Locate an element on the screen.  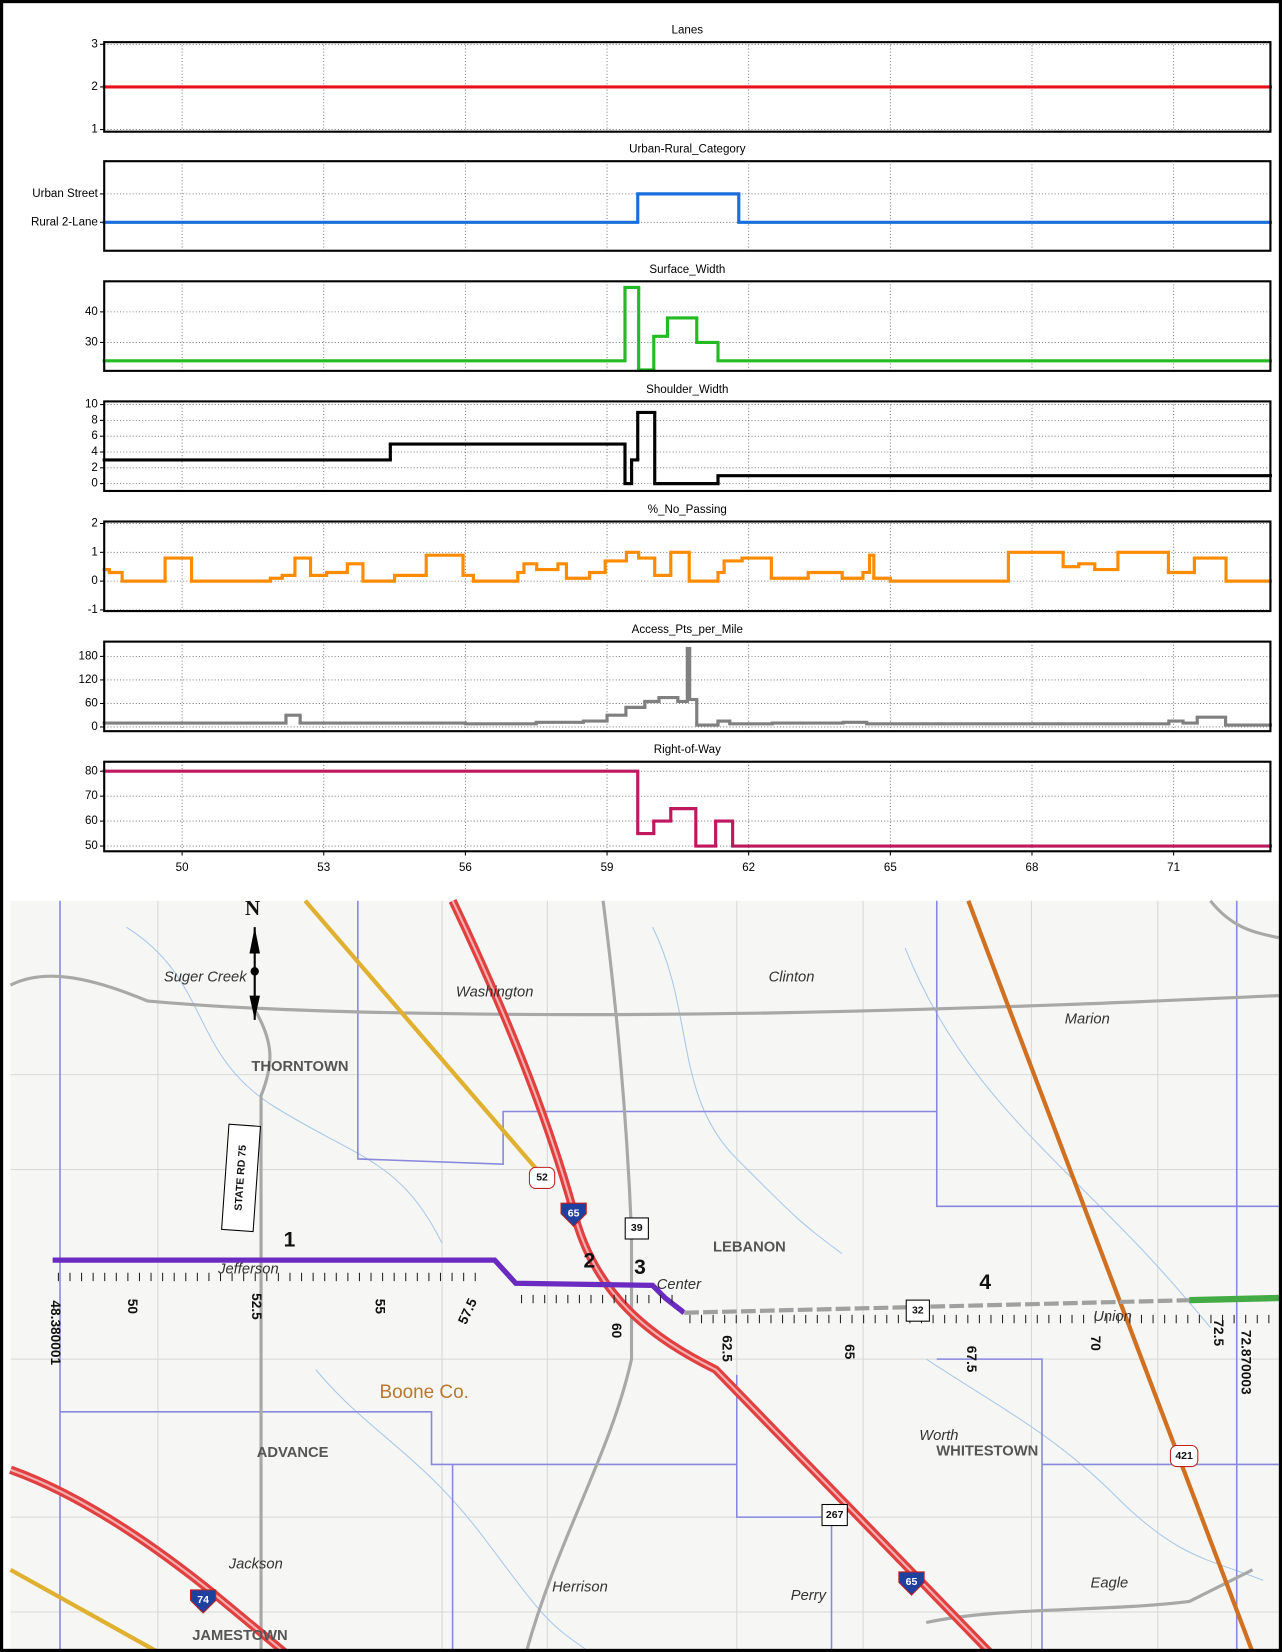
milepost-label: 67.5 is located at coordinates (971, 1359).